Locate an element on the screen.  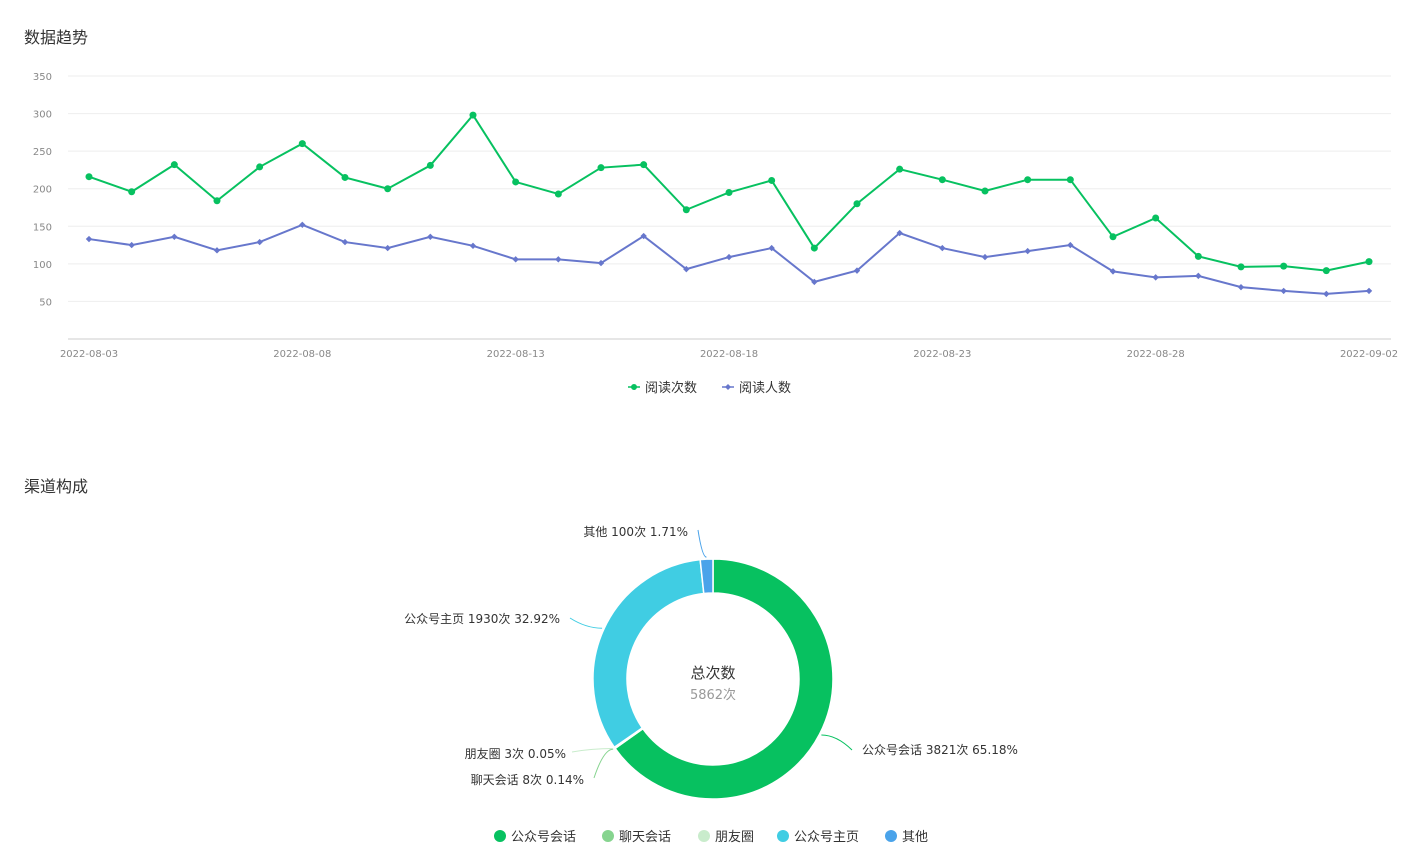
y-tick-label: 250 is located at coordinates (42, 152).